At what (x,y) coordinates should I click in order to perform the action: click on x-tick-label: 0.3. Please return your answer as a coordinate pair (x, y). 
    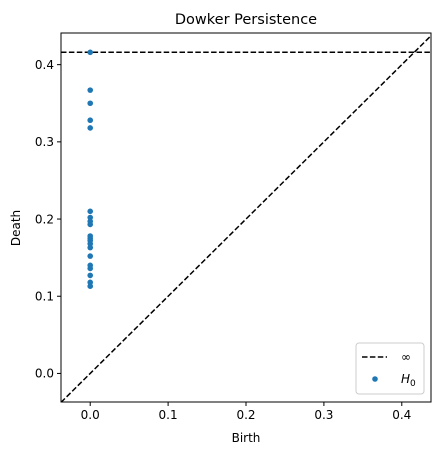
    Looking at the image, I should click on (323, 415).